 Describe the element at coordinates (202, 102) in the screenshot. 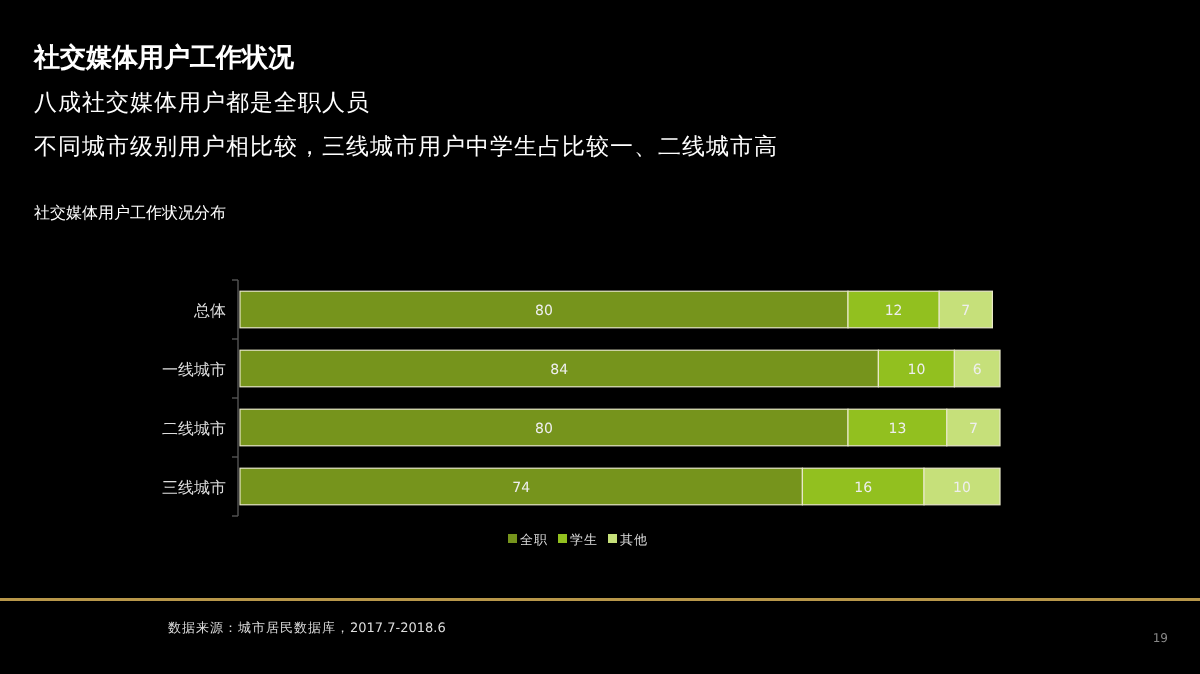

I see `chart-subtitle: 八成社交媒体用户都是全职人员` at that location.